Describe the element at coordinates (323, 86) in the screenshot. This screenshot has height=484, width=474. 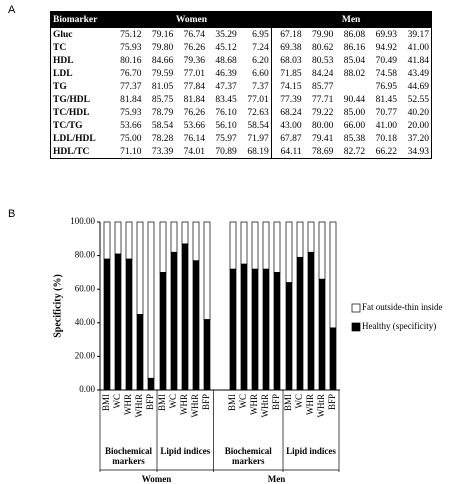
I see `table-cell: 85.77` at that location.